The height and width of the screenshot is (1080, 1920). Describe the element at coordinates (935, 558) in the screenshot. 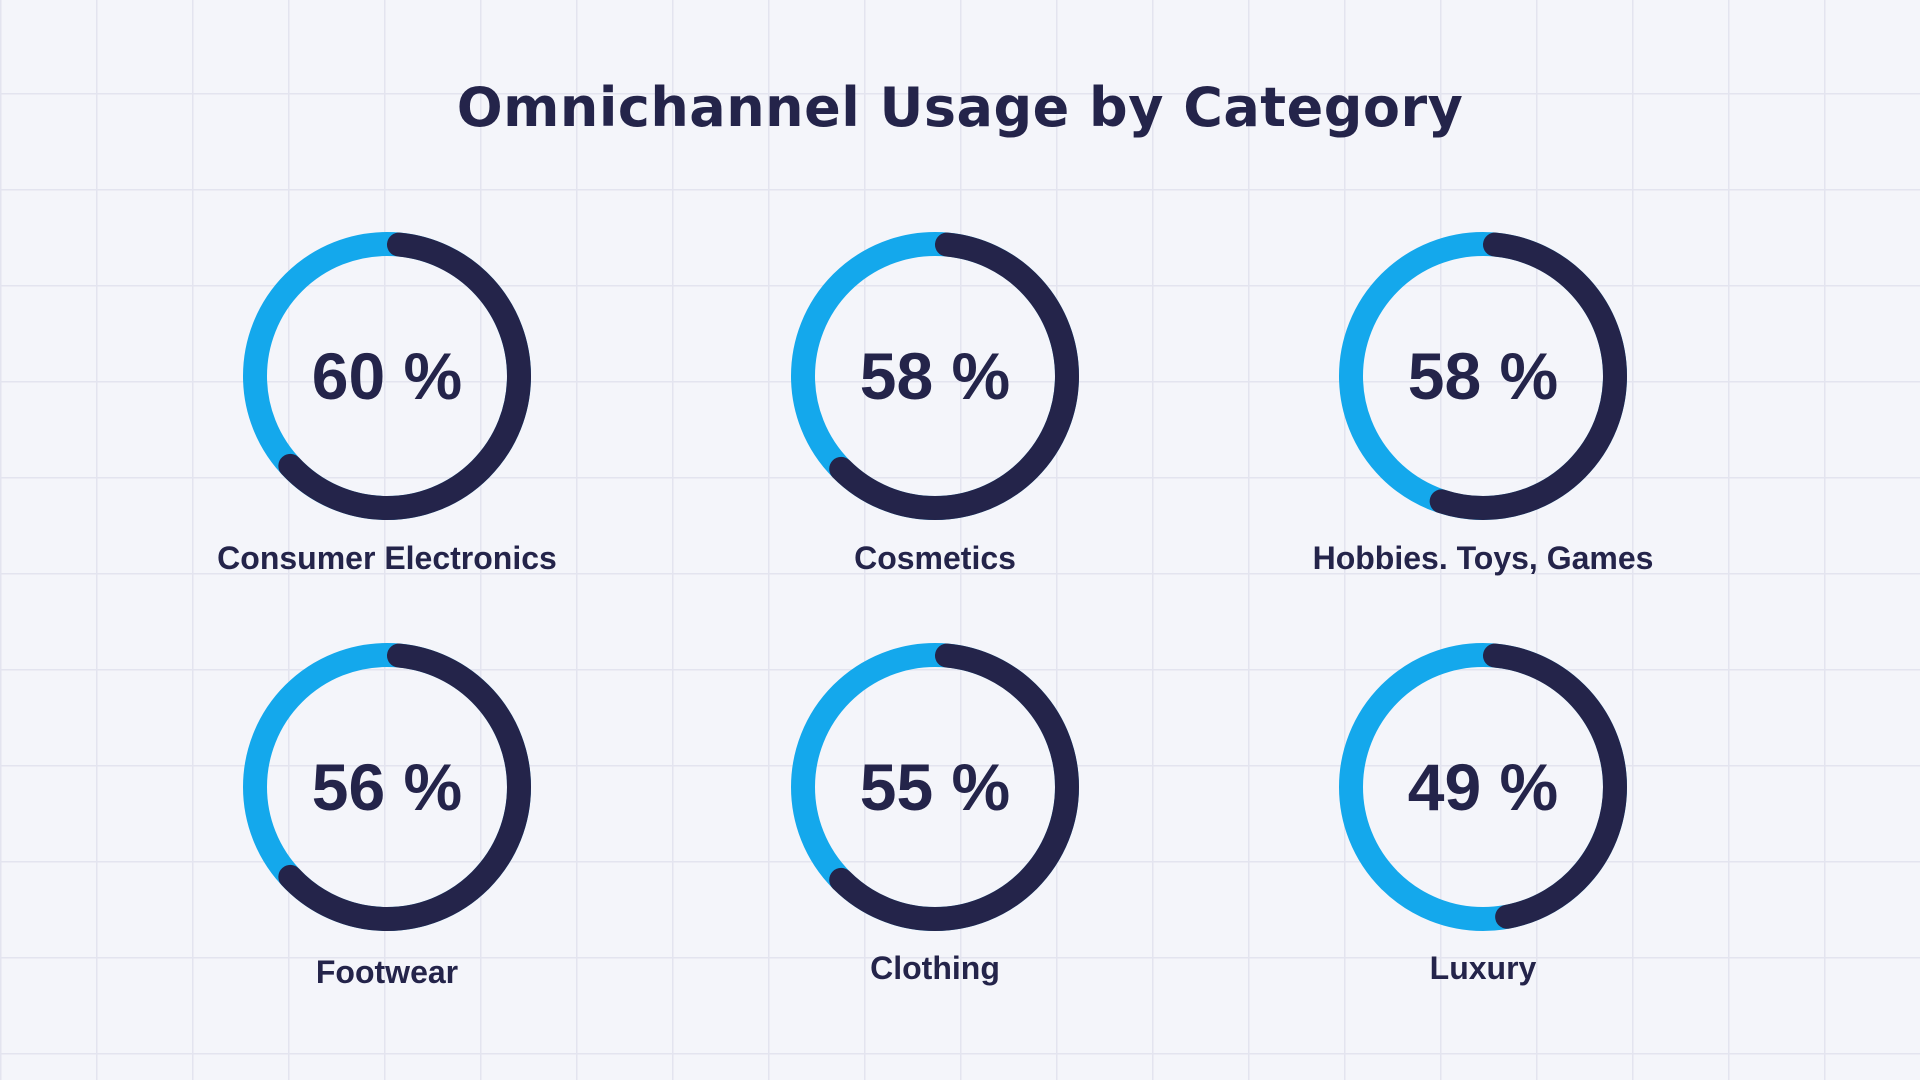

I see `gauge-label: Cosmetics` at that location.